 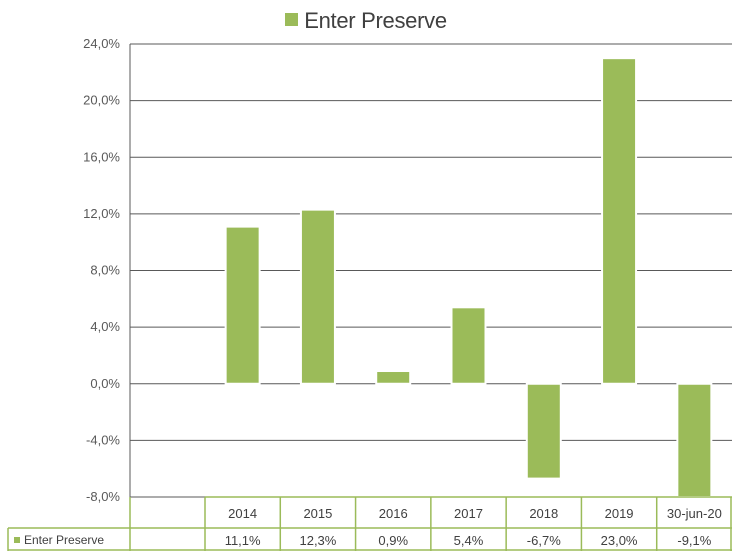 I want to click on data-label: 5,4%, so click(x=469, y=540).